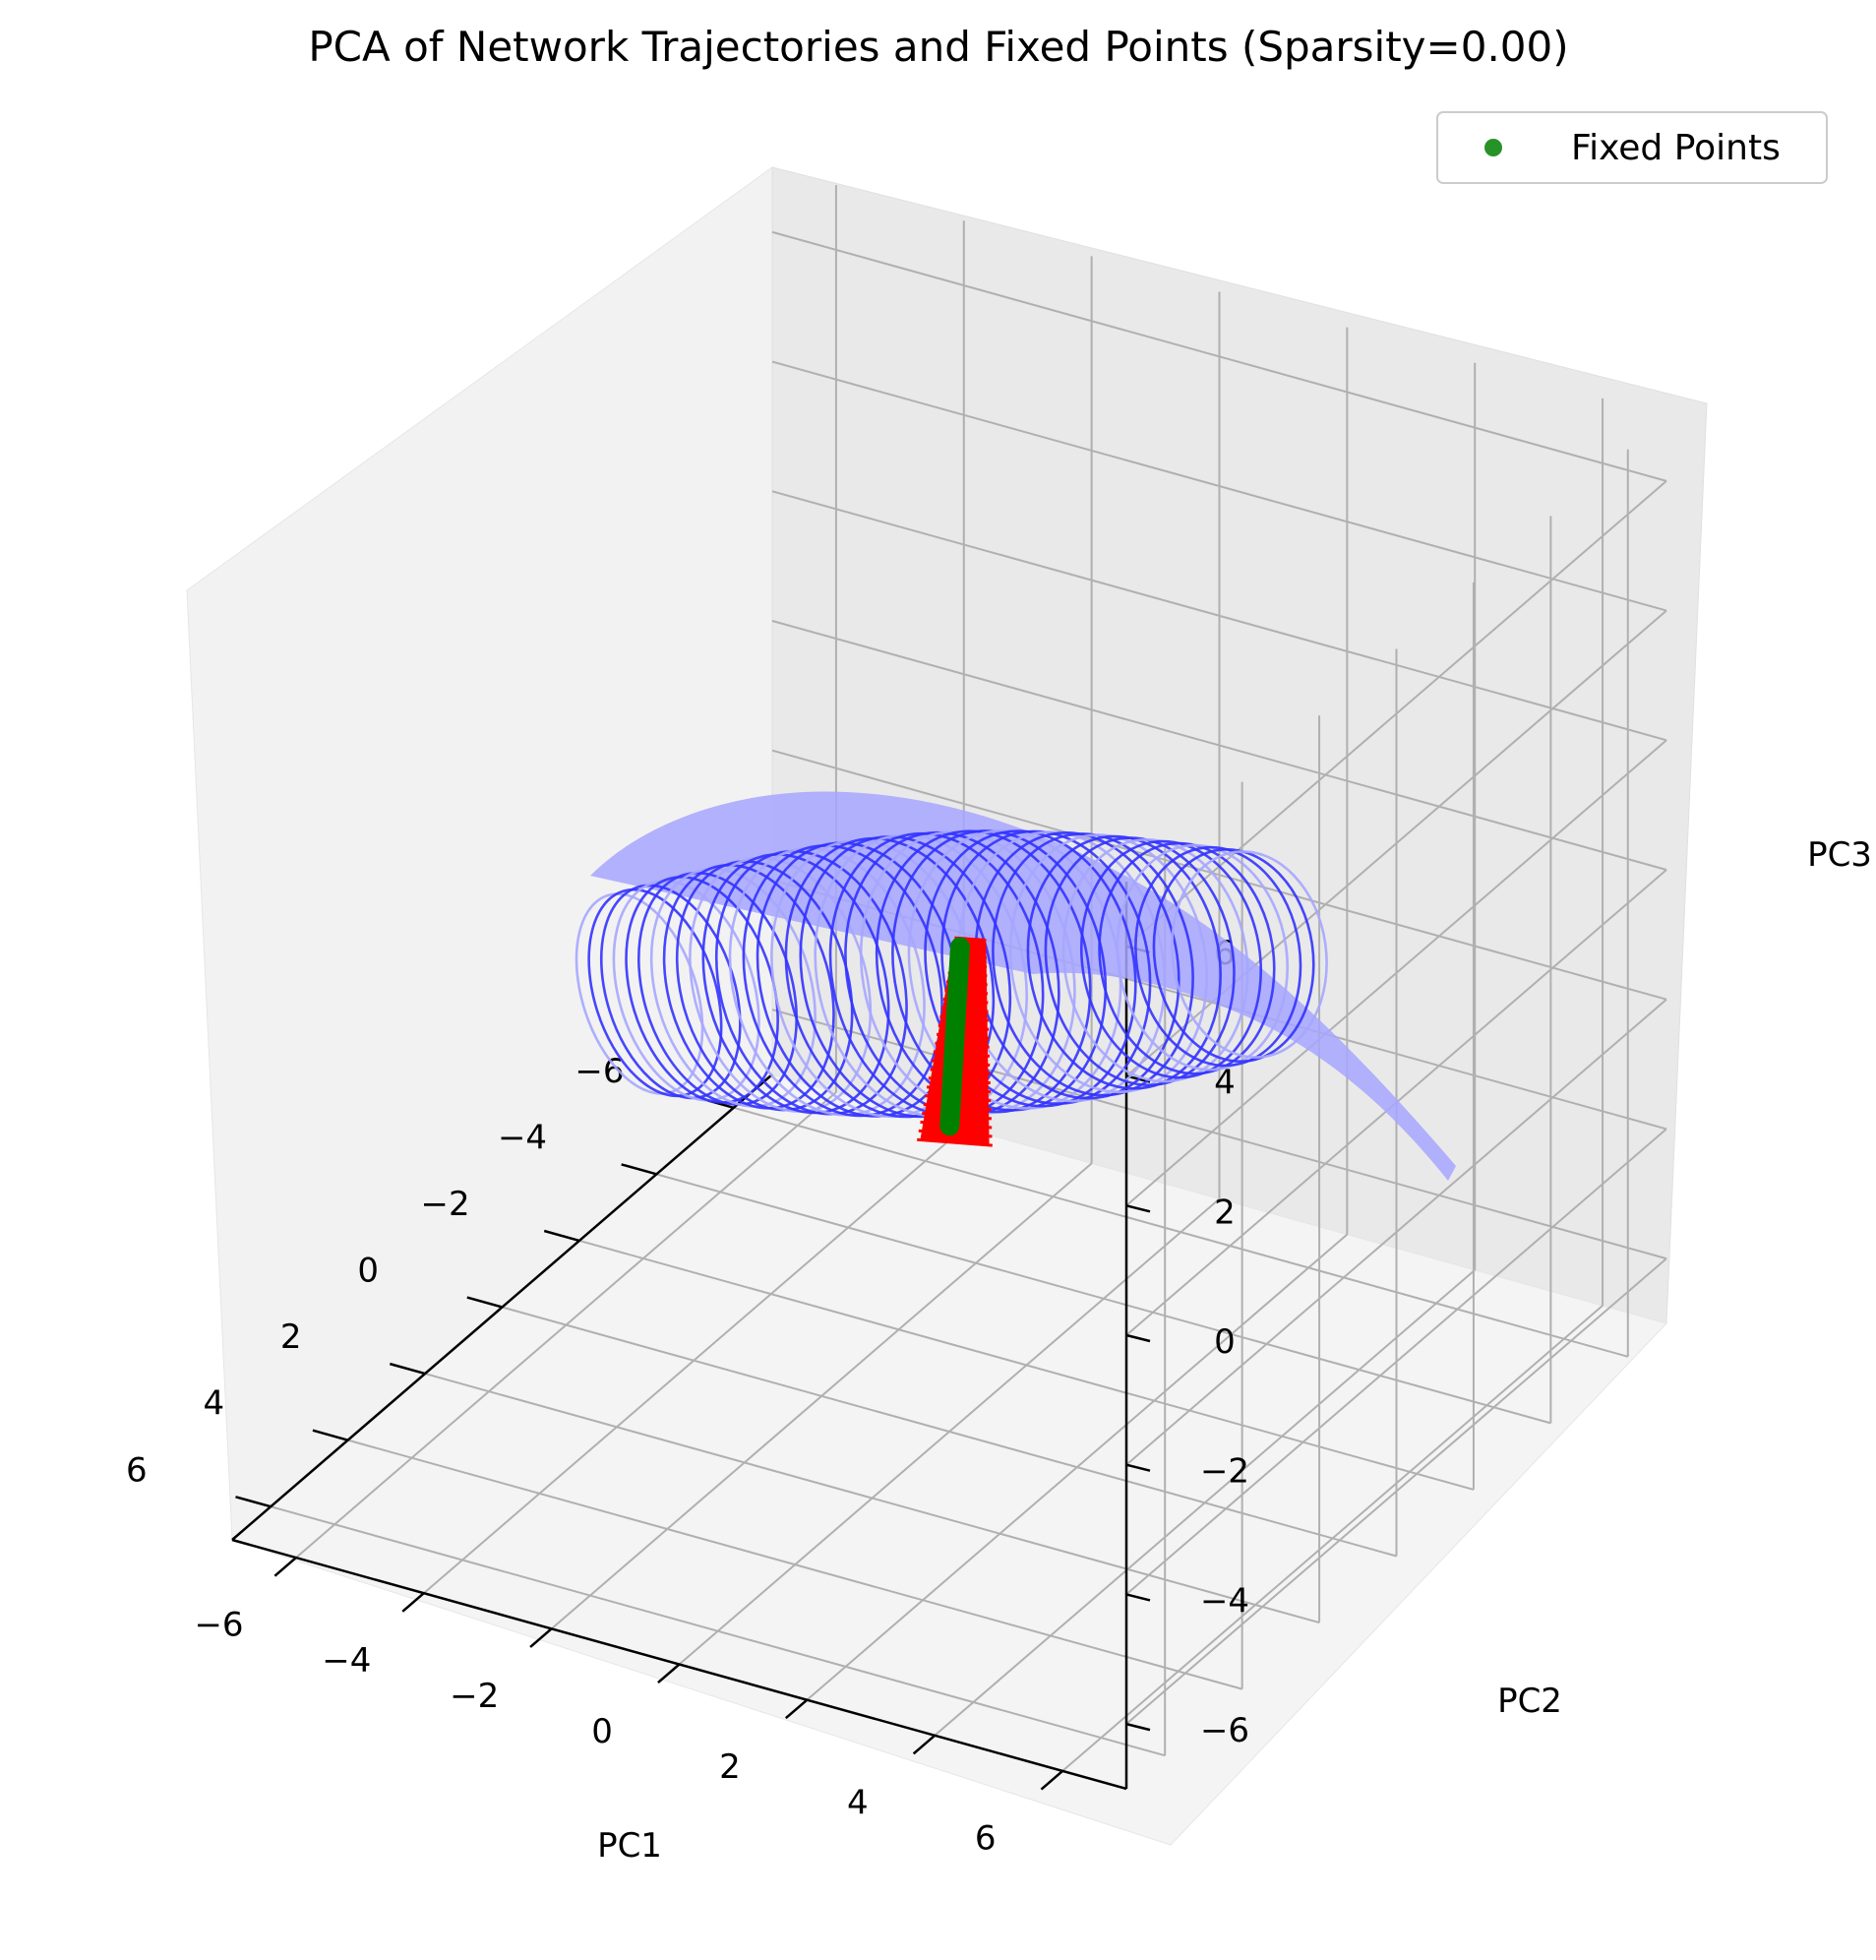 This screenshot has width=1876, height=1960. Describe the element at coordinates (1676, 148) in the screenshot. I see `legend-label-fixed-points: Fixed Points` at that location.